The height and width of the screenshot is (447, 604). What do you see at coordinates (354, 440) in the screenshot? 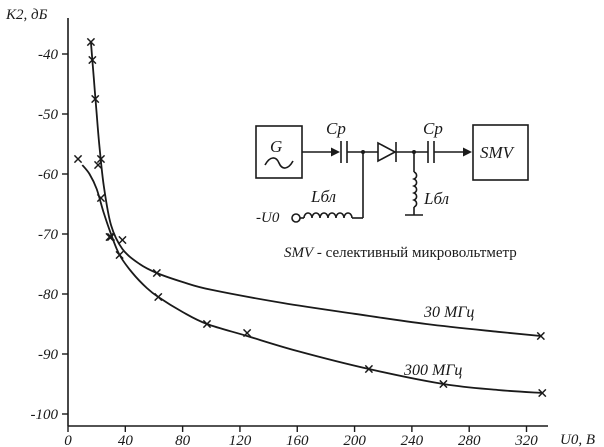
I see `x-tick-label: 200` at bounding box center [354, 440].